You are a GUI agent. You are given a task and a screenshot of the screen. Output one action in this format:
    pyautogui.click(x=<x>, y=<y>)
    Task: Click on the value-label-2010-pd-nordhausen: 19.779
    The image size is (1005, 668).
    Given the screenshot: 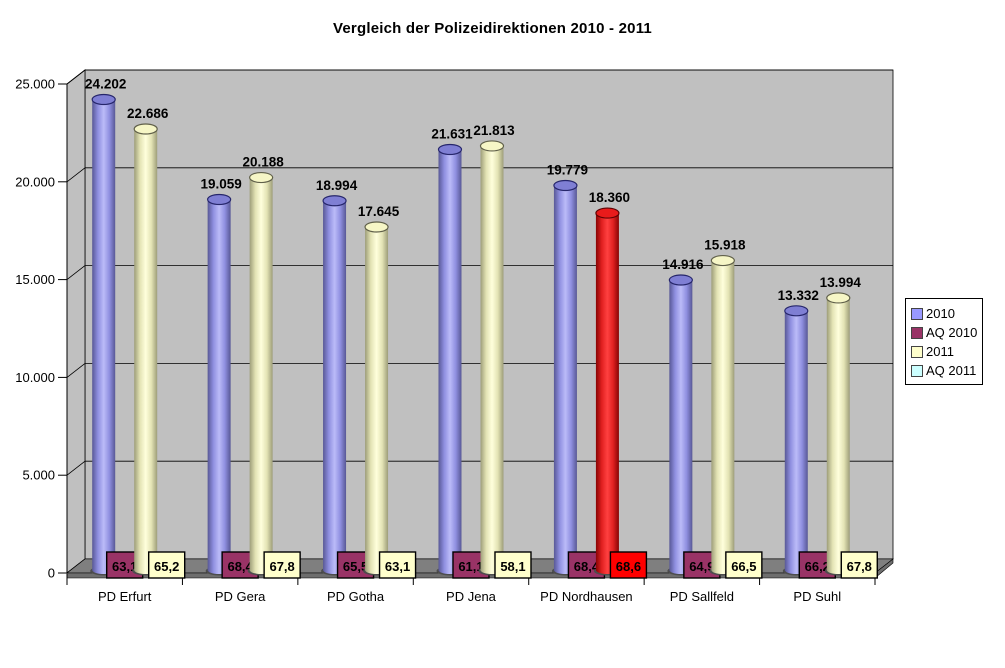 What is the action you would take?
    pyautogui.click(x=567, y=169)
    